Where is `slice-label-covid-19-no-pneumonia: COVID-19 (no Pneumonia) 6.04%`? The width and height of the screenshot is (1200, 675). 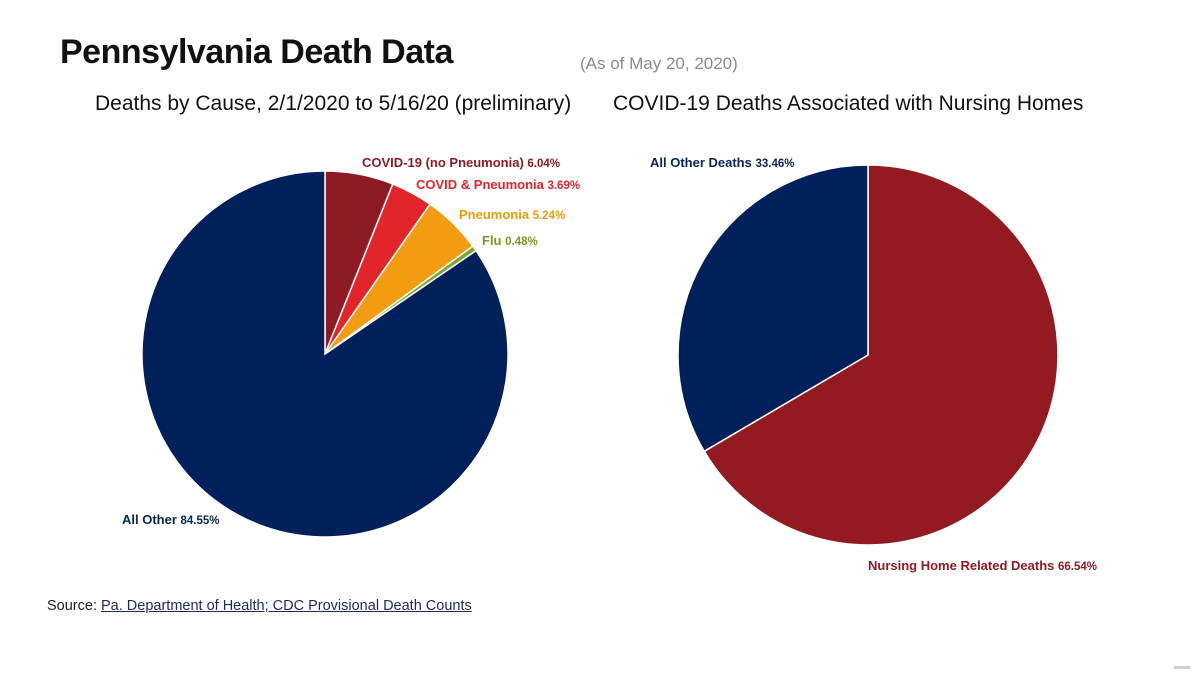 slice-label-covid-19-no-pneumonia: COVID-19 (no Pneumonia) 6.04% is located at coordinates (461, 162).